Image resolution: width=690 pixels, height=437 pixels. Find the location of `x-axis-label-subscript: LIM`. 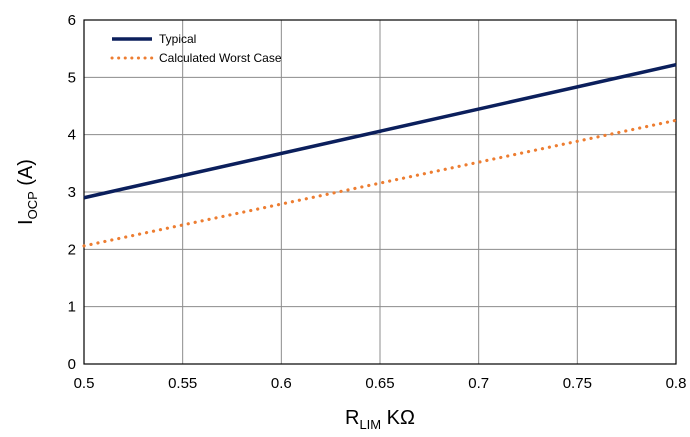

x-axis-label-subscript: LIM is located at coordinates (370, 424).